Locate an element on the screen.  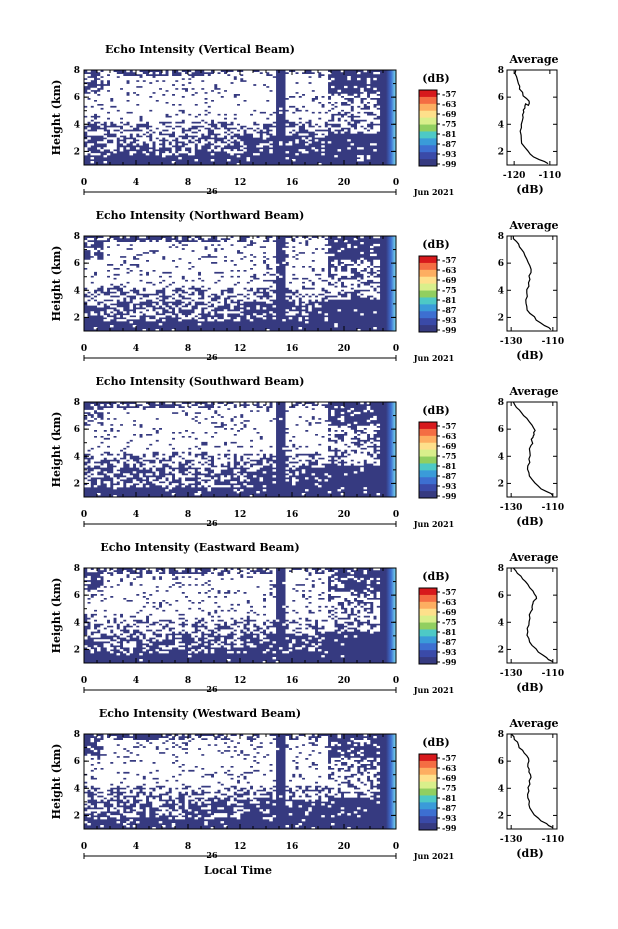
heatmap-strong-echo-edge is located at coordinates (391, 449).